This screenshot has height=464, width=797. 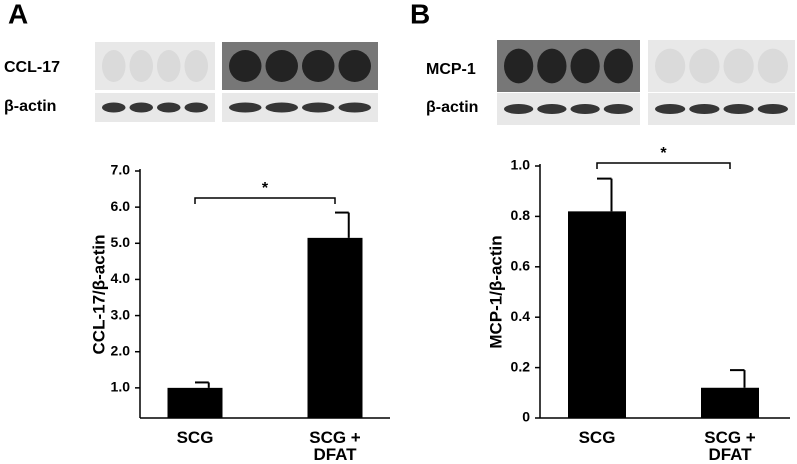 What do you see at coordinates (121, 314) in the screenshot?
I see `y-tick-label: 3.0` at bounding box center [121, 314].